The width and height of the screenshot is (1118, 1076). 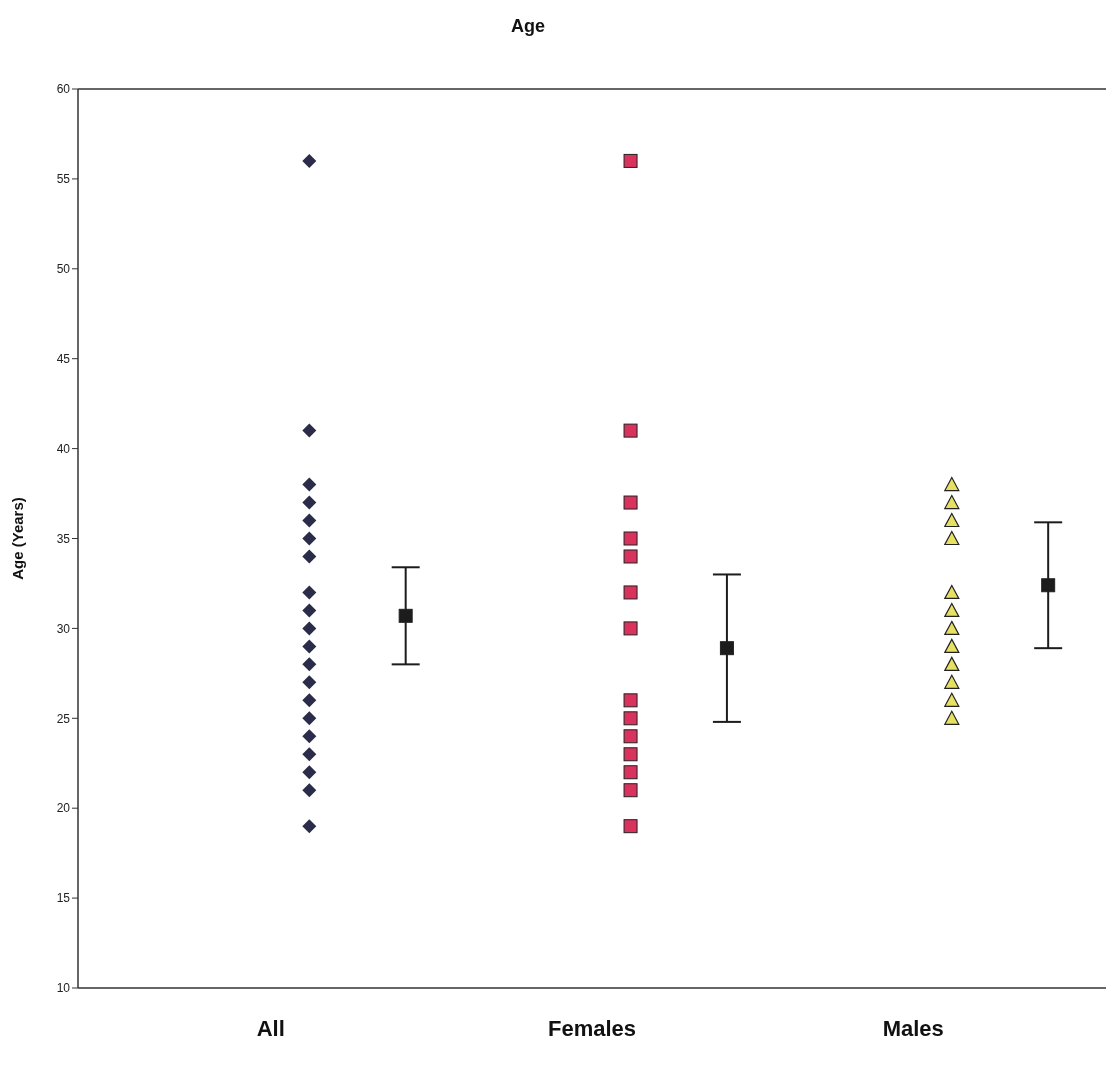 What do you see at coordinates (63, 89) in the screenshot?
I see `y-tick-label: 60` at bounding box center [63, 89].